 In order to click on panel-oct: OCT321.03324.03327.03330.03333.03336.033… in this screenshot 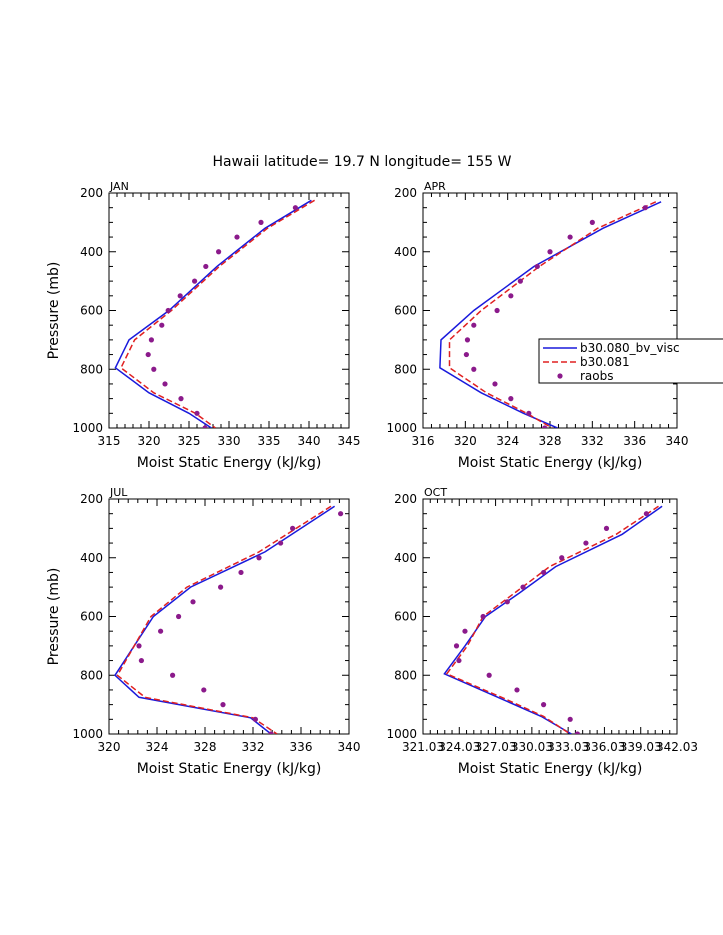, I will do `click(542, 631)`.